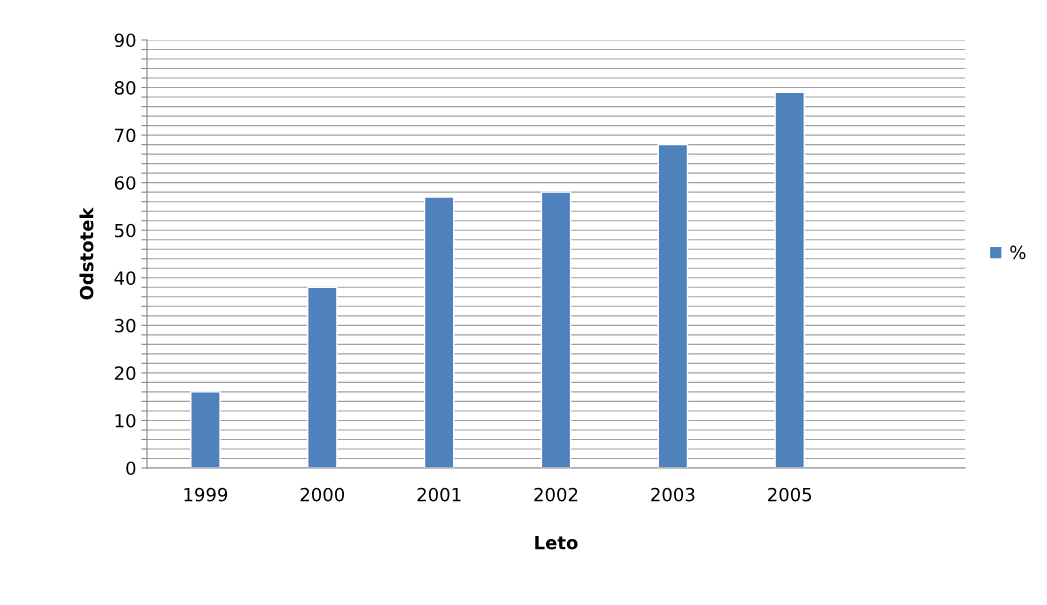  Describe the element at coordinates (125, 183) in the screenshot. I see `y-tick-label: 60` at that location.